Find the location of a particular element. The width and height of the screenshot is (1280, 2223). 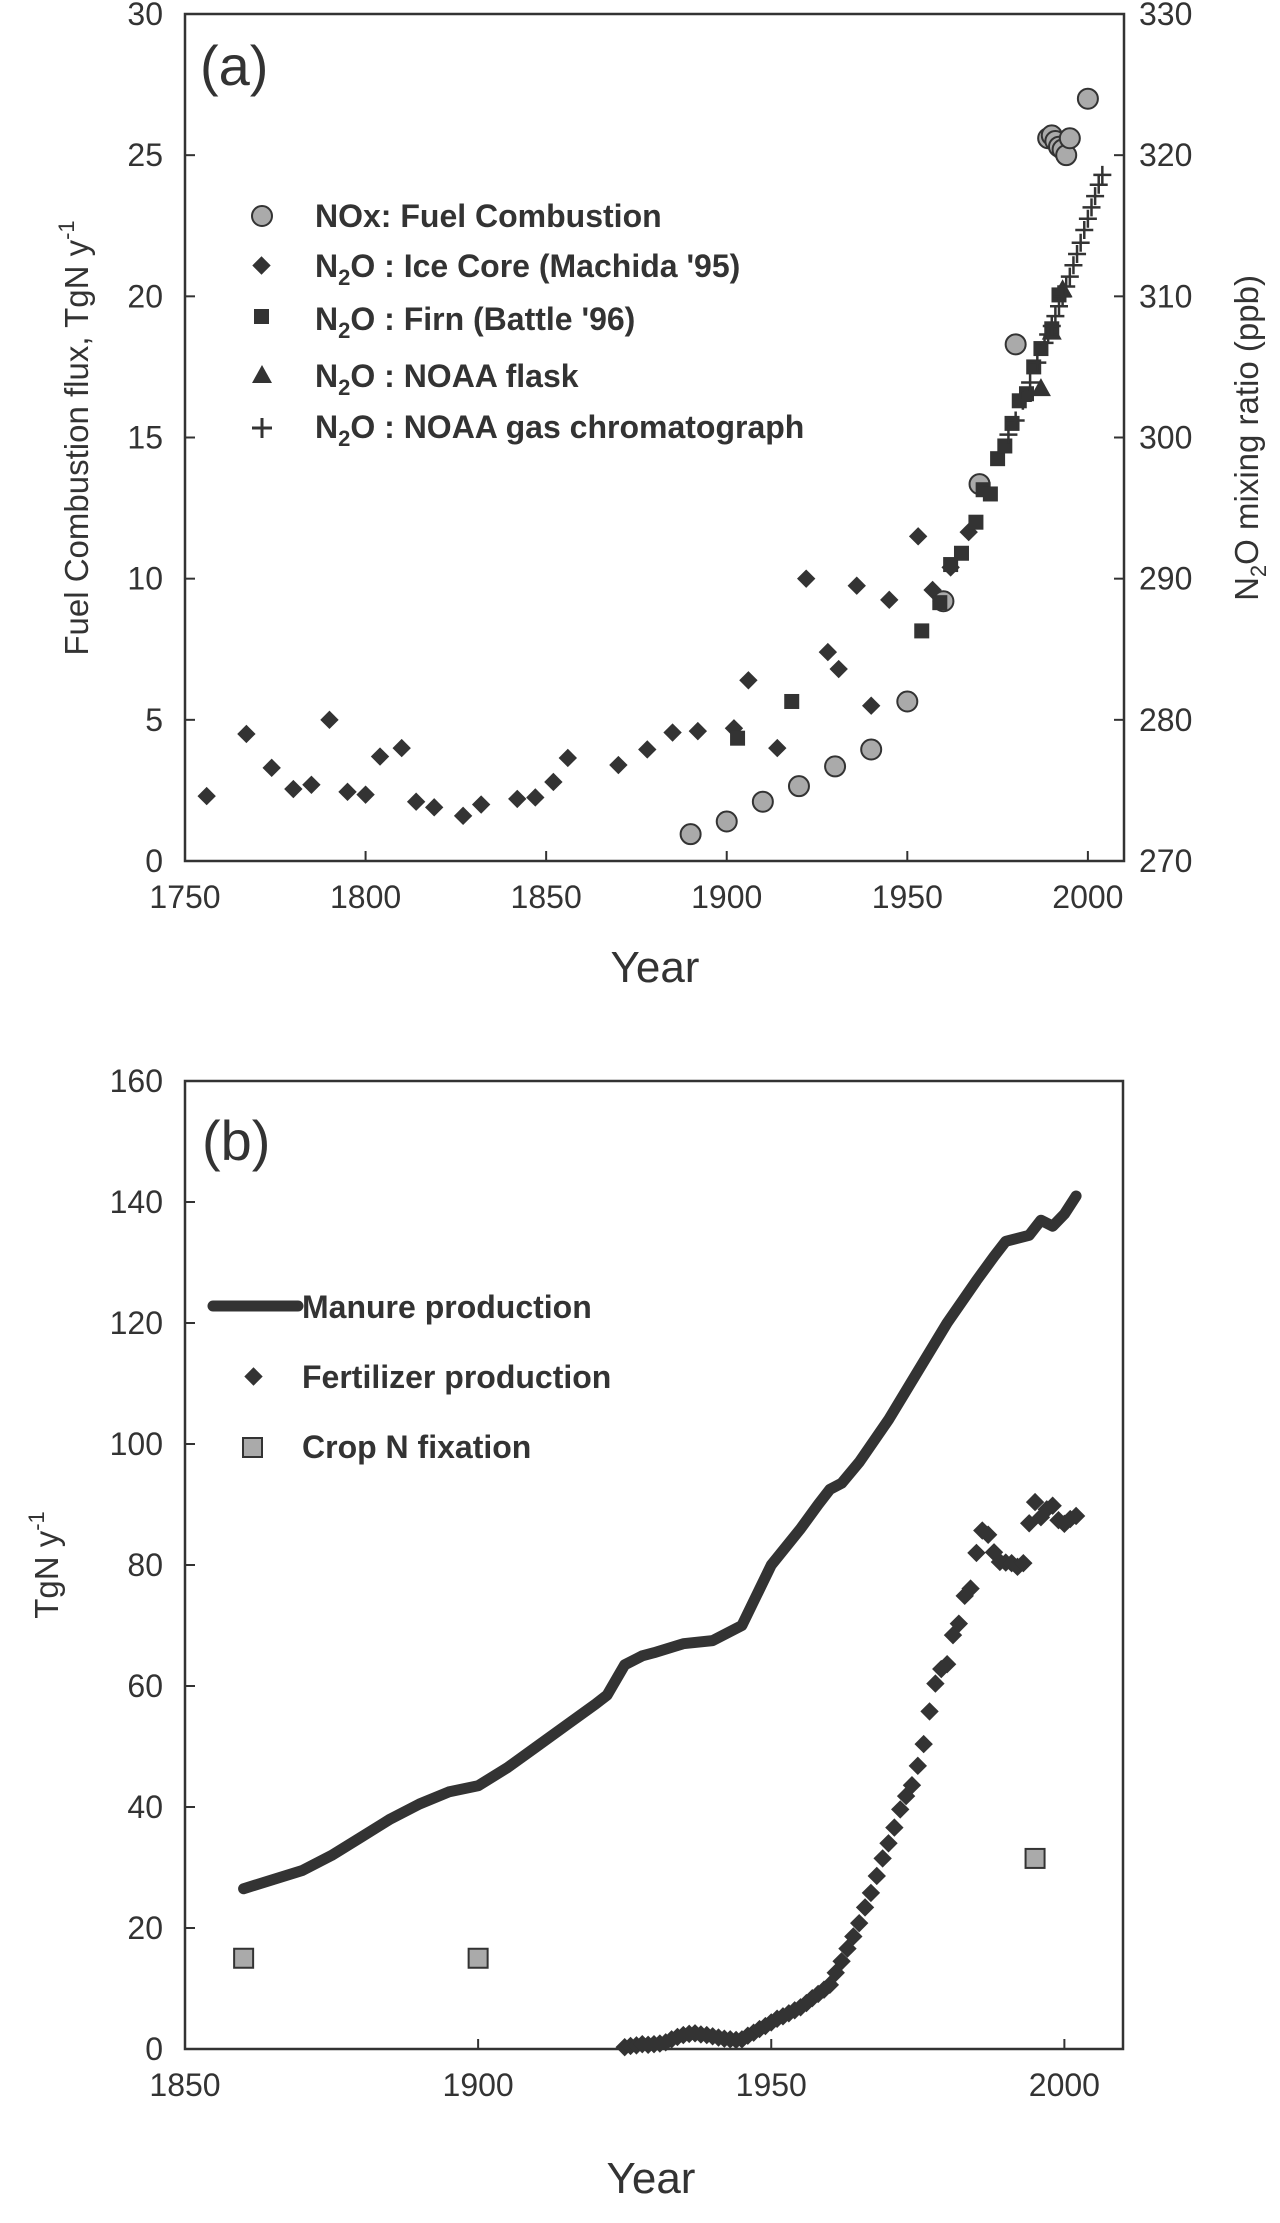

y-tick-label: 30 is located at coordinates (145, 16).